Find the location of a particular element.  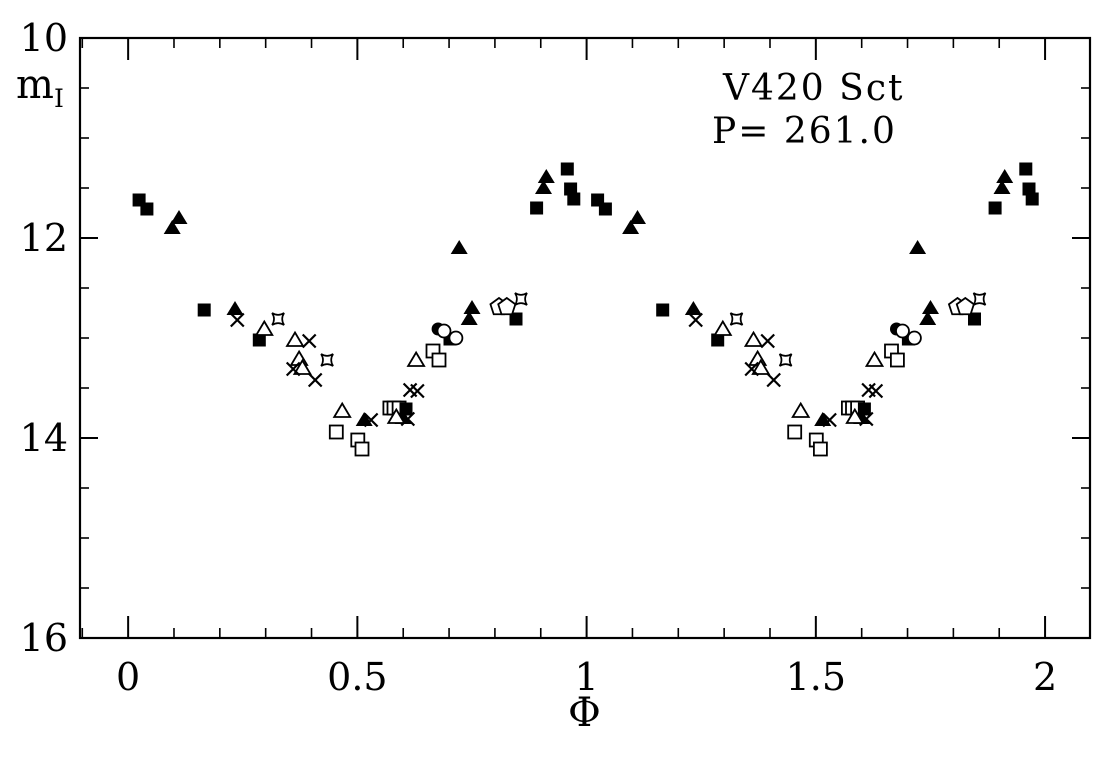

open-pentagon-glyph is located at coordinates (507, 306).